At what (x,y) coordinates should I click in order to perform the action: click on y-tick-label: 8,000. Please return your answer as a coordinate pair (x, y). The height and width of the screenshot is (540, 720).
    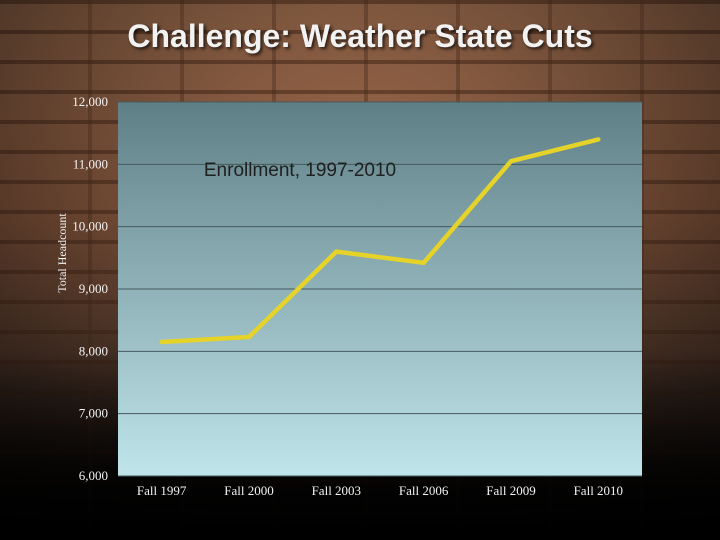
    Looking at the image, I should click on (93, 350).